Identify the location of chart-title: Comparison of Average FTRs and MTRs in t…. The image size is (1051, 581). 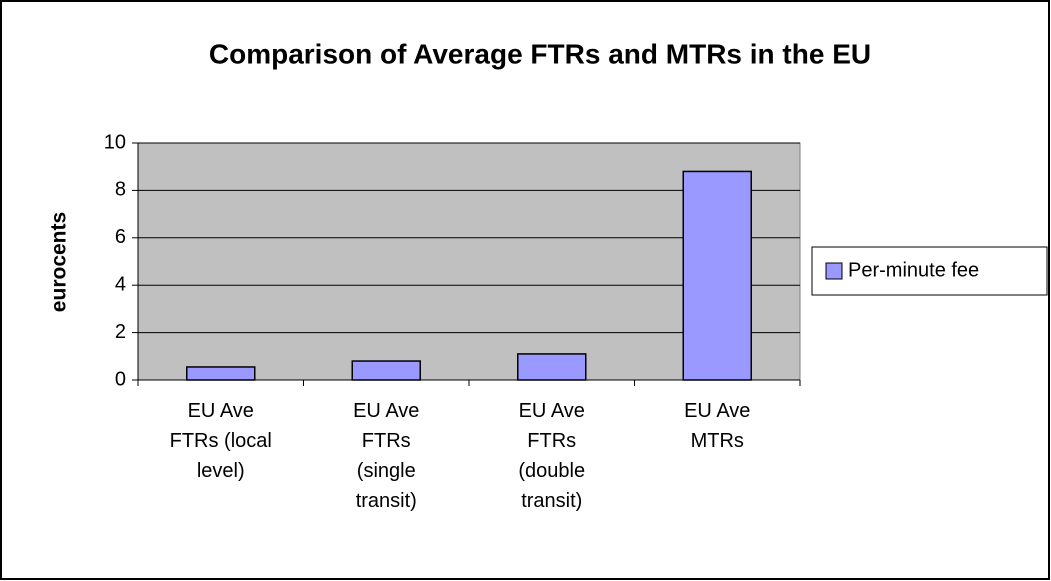
(540, 53).